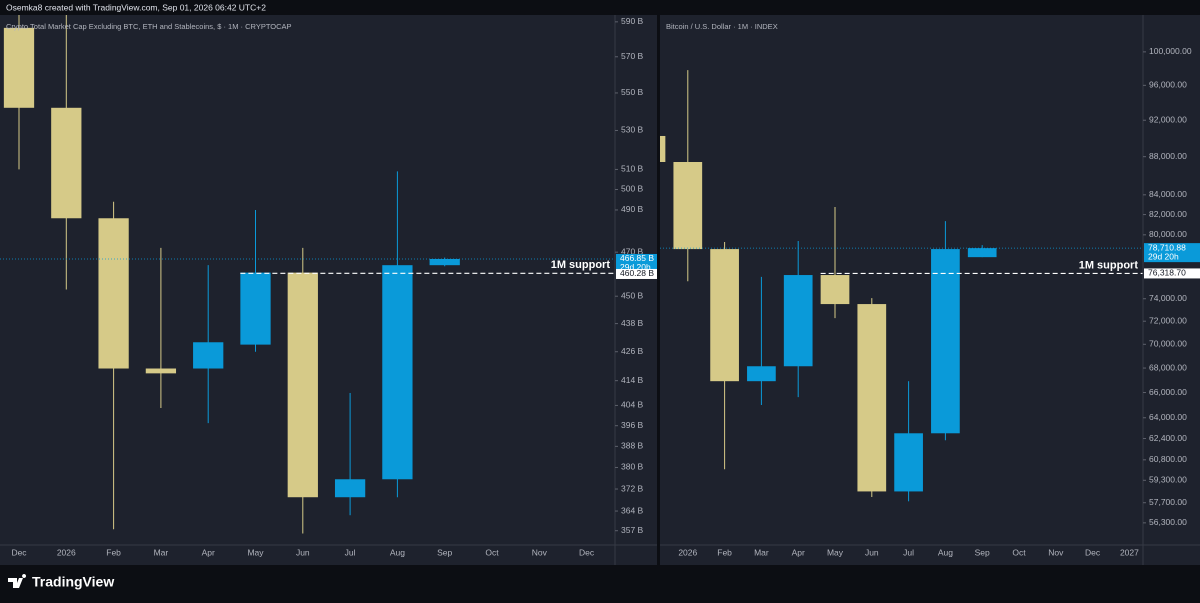 This screenshot has width=1200, height=603. What do you see at coordinates (632, 405) in the screenshot?
I see `y-tick-label: 404 B` at bounding box center [632, 405].